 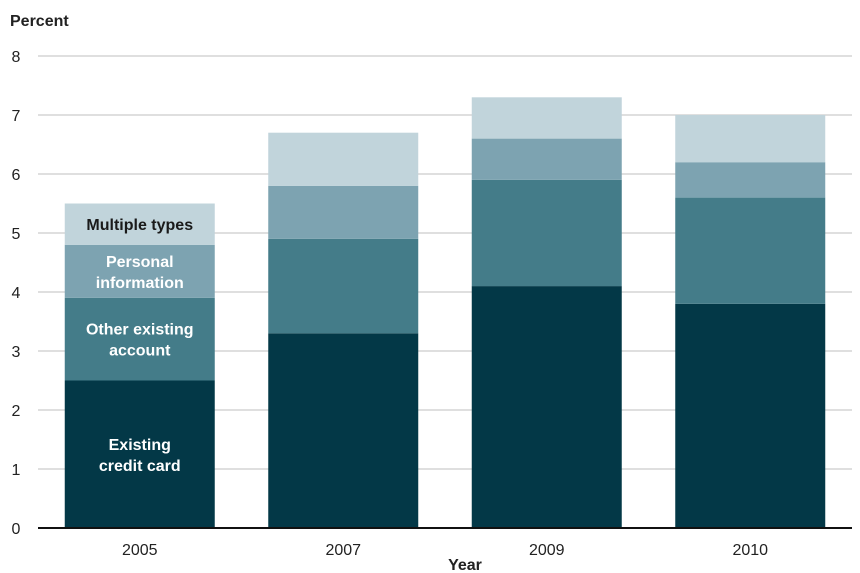 What do you see at coordinates (140, 330) in the screenshot?
I see `segment-label: Other existing` at bounding box center [140, 330].